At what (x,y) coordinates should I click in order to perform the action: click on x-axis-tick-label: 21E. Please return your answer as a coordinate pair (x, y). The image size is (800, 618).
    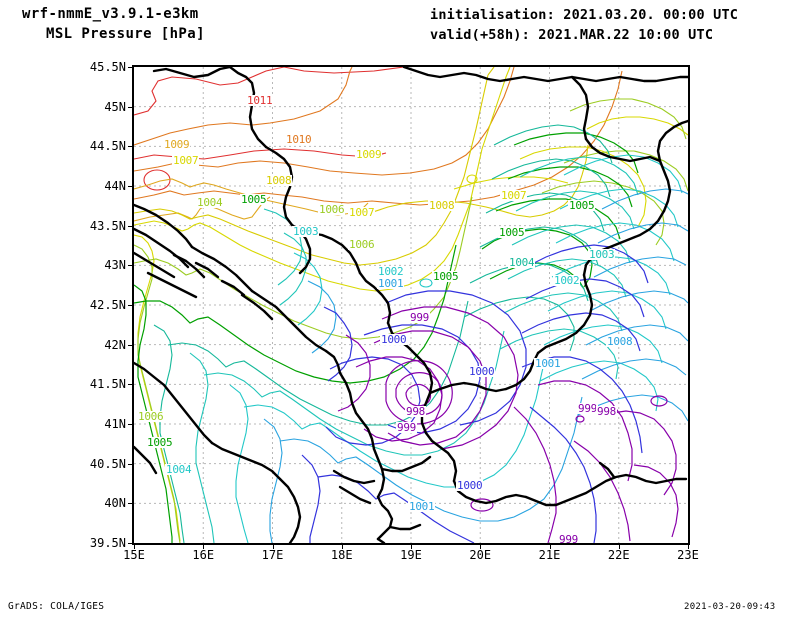
    Looking at the image, I should click on (549, 555).